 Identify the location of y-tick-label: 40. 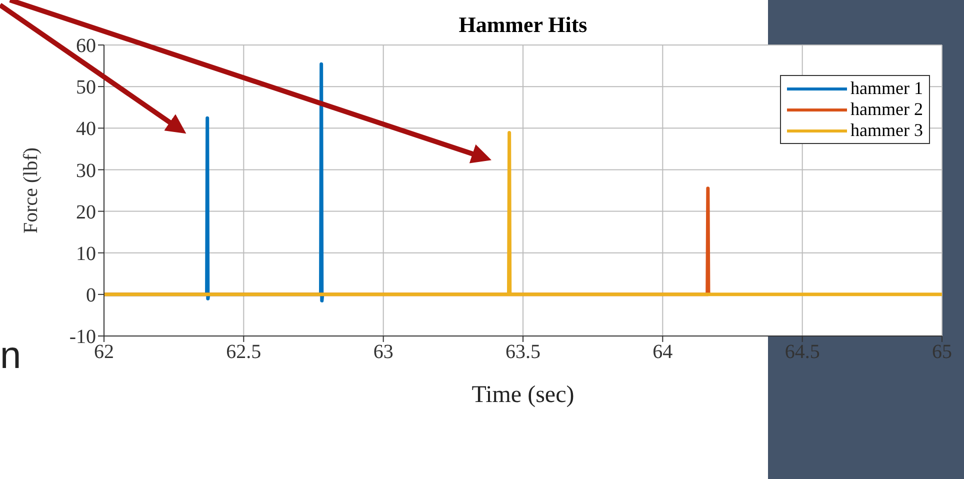
(86, 129).